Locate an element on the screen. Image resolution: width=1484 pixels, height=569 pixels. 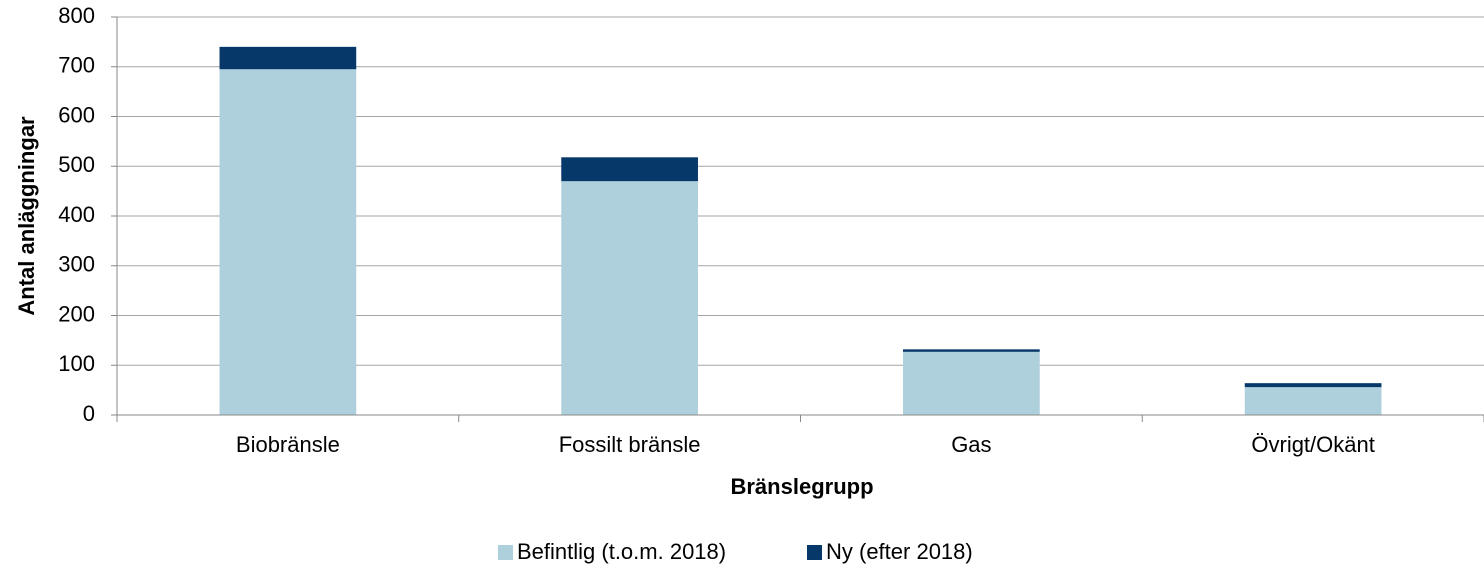
y-tick-label: 100 is located at coordinates (76, 363).